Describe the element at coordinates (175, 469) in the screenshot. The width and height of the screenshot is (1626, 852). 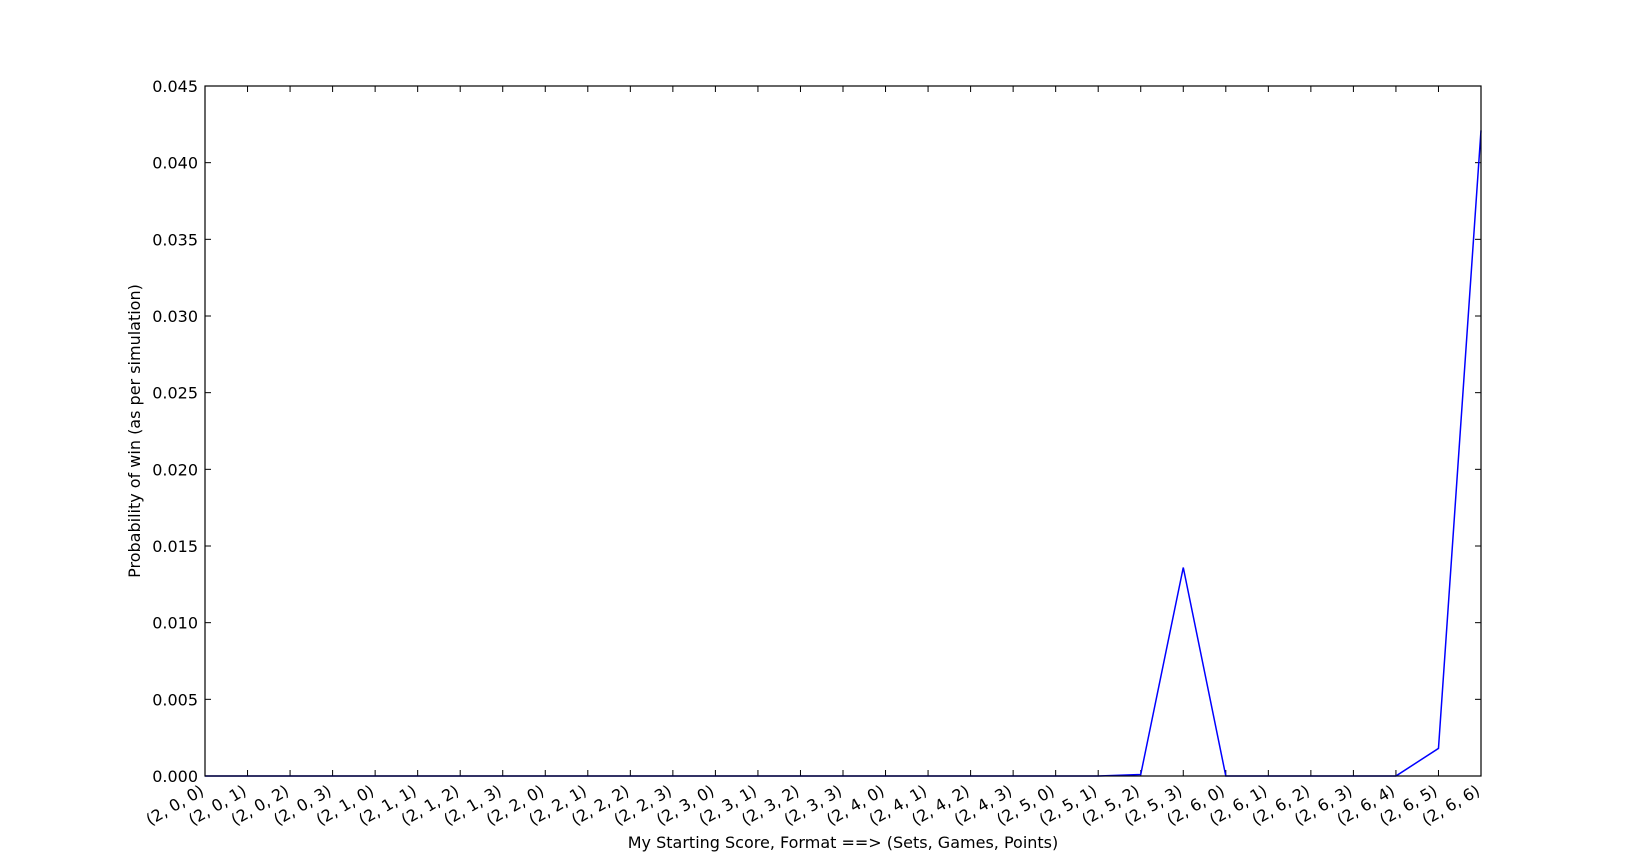
I see `y-tick-label: 0.020` at that location.